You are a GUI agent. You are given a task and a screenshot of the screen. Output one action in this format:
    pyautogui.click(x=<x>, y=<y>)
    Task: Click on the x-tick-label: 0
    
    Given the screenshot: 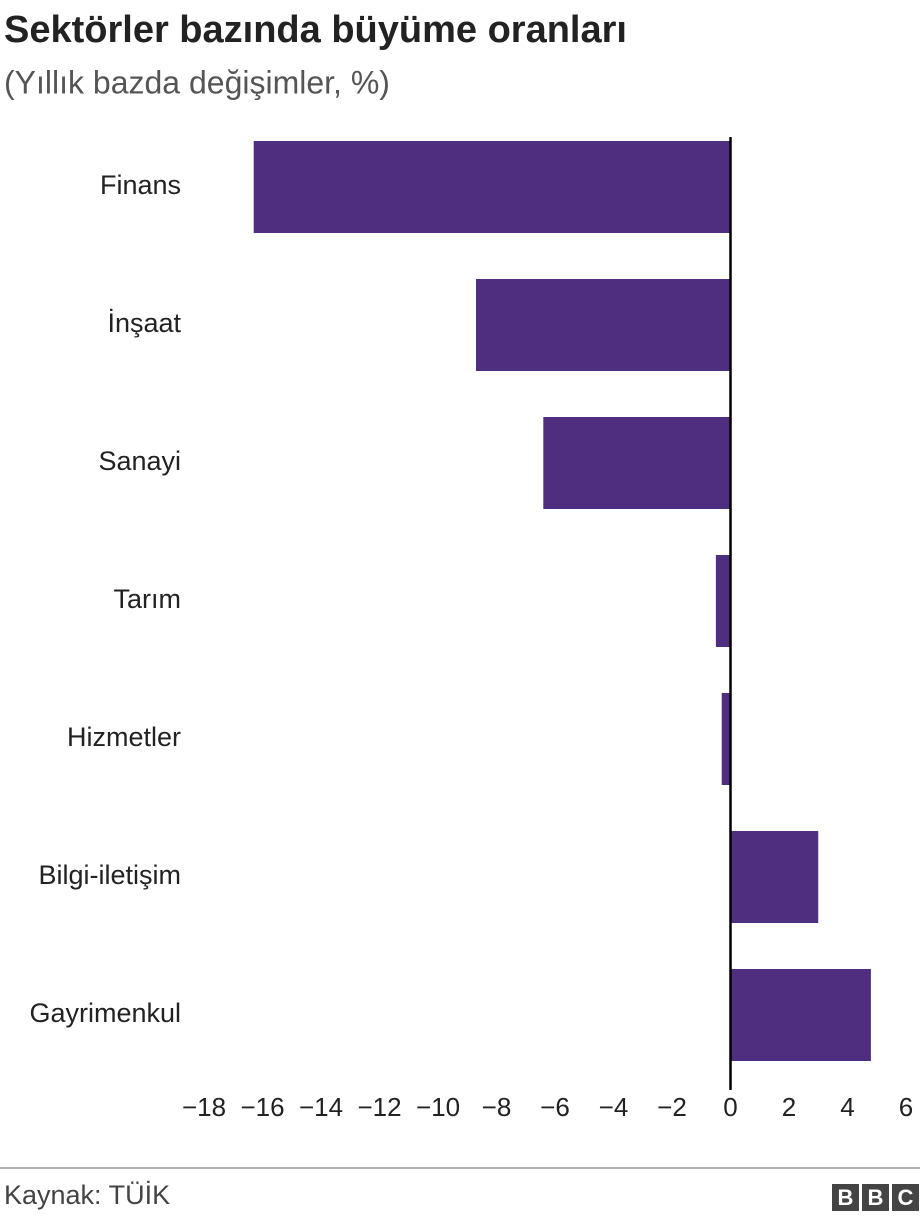 What is the action you would take?
    pyautogui.click(x=730, y=1107)
    